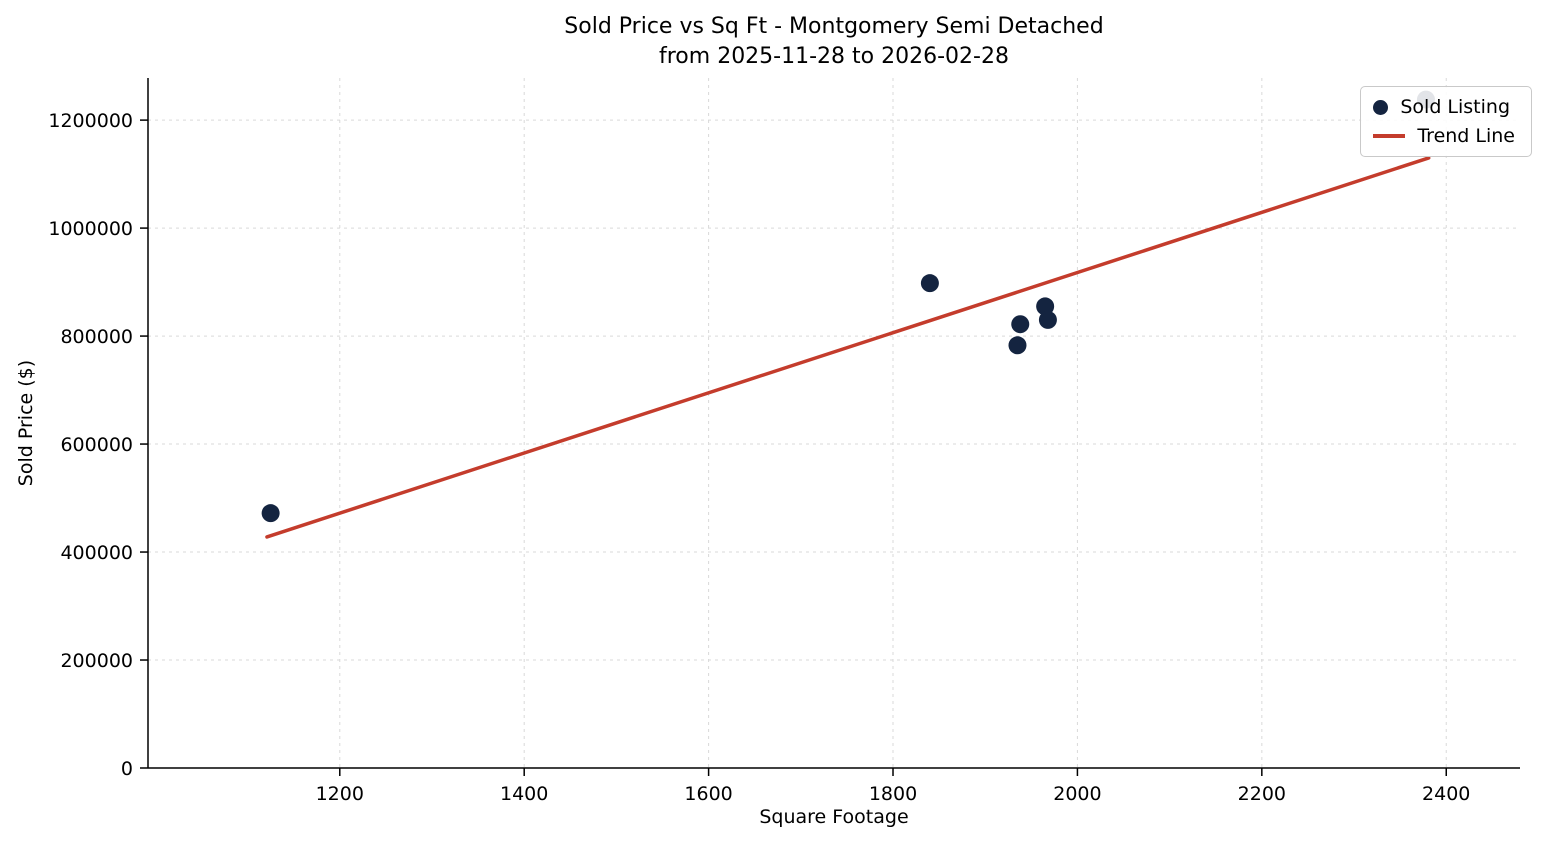 Image resolution: width=1560 pixels, height=845 pixels. I want to click on x-tick-label: 2000, so click(1077, 794).